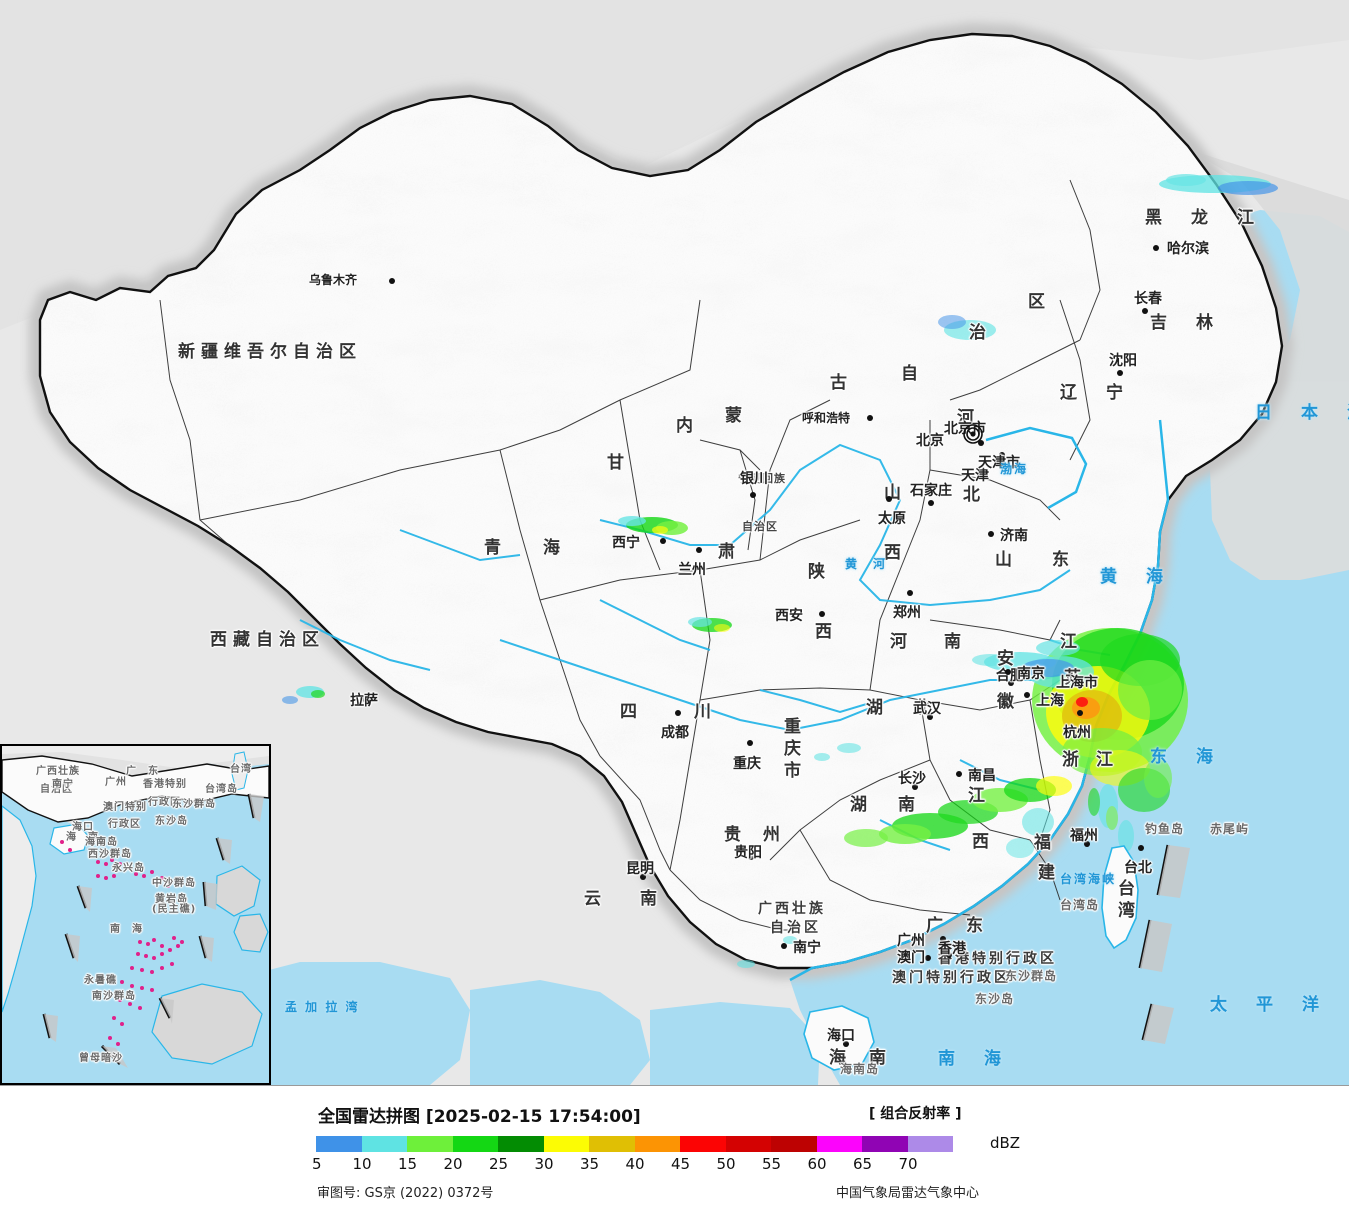  I want to click on bay-of-bengal, so click(350, 1023).